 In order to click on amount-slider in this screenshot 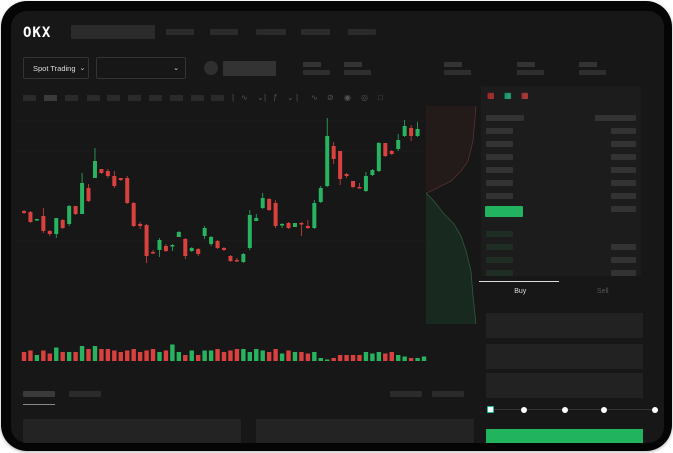, I will do `click(573, 409)`.